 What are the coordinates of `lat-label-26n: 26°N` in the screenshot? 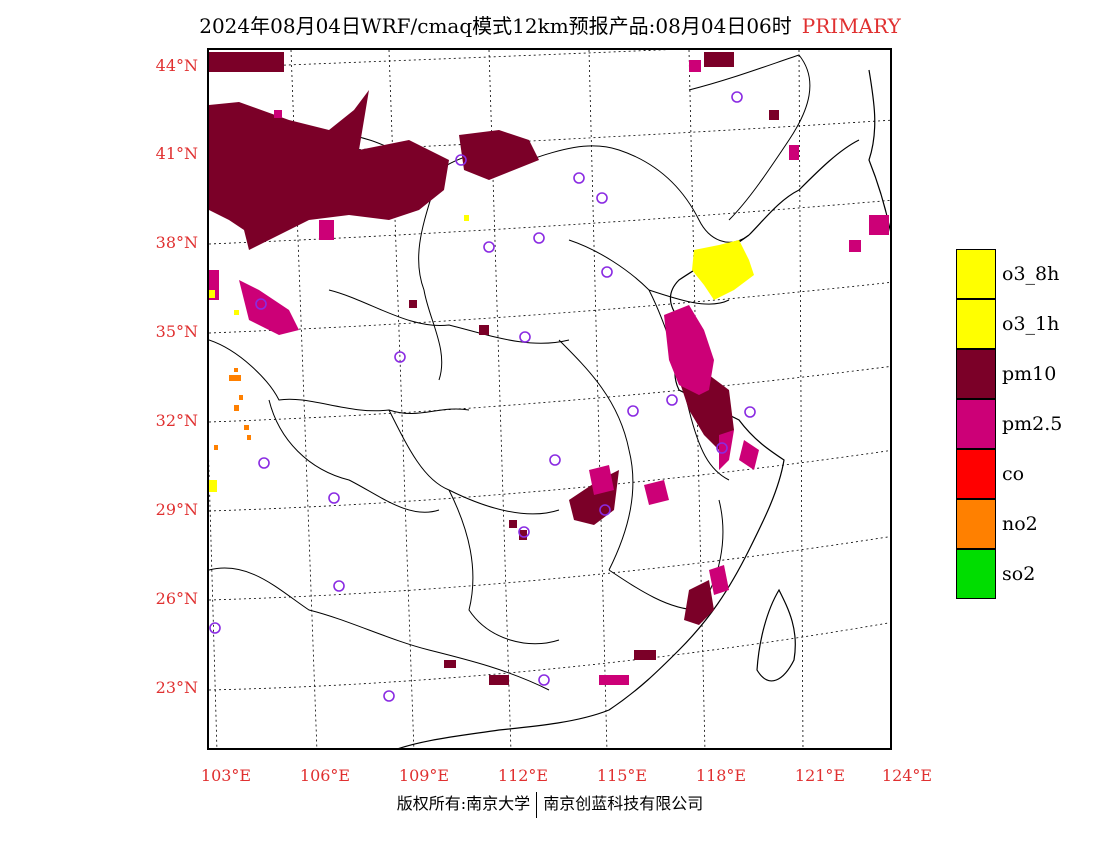 It's located at (176, 598).